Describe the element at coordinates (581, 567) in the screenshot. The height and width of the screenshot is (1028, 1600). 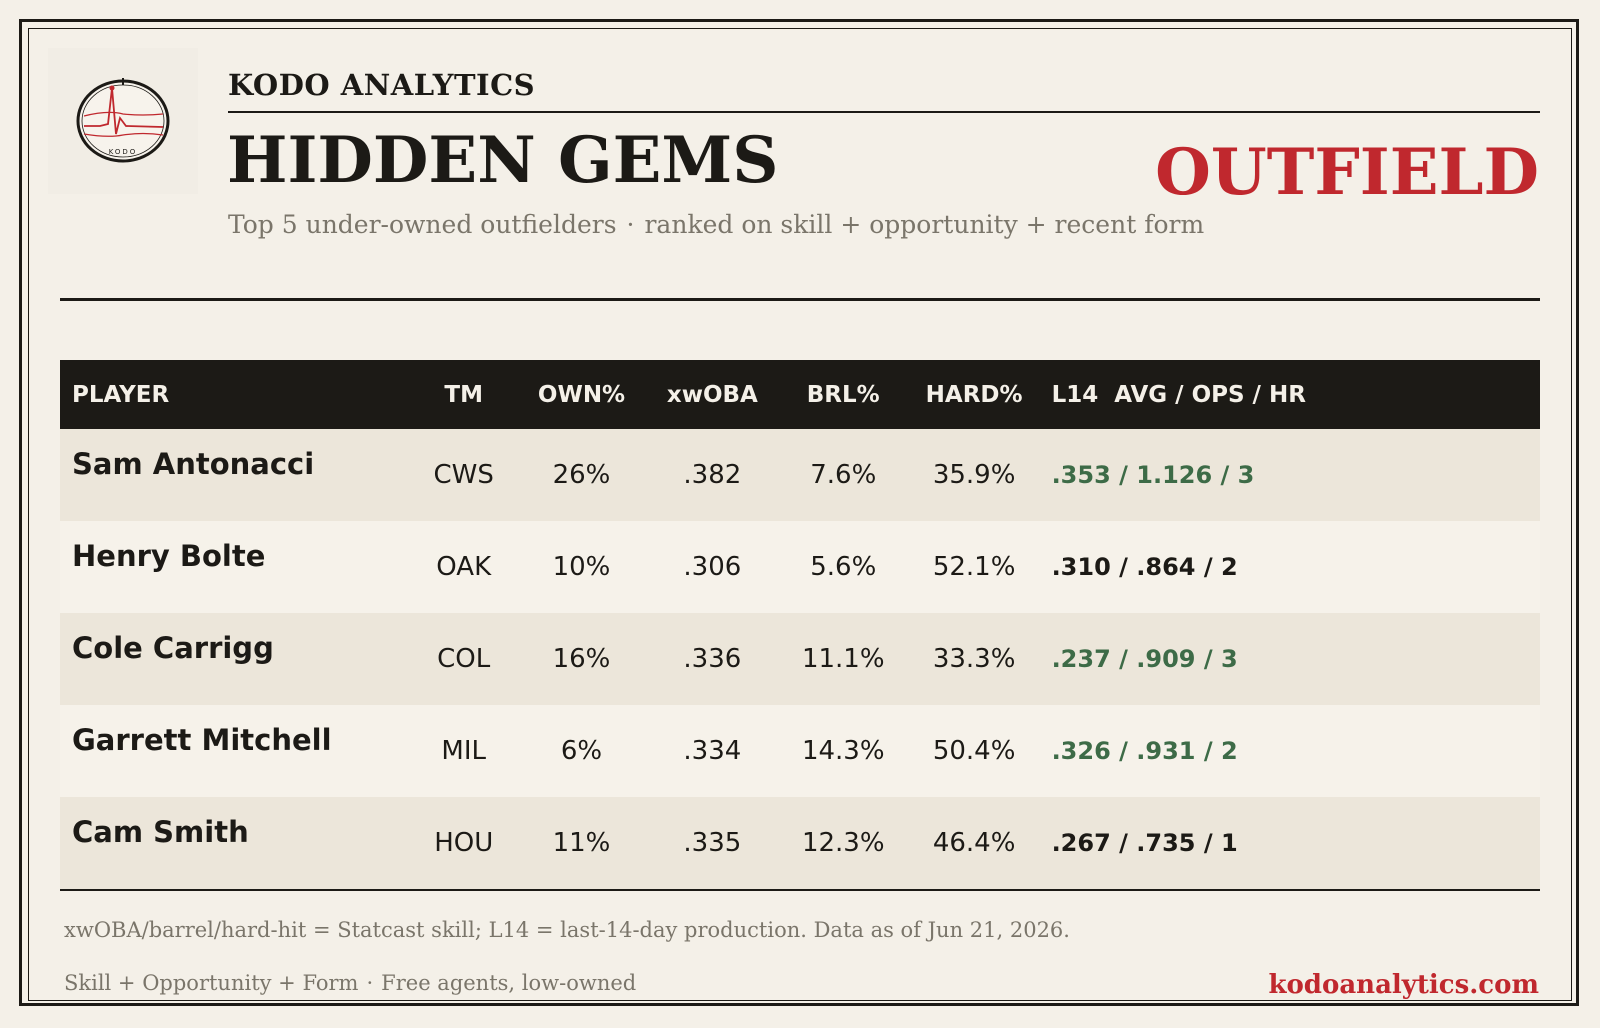
I see `own-cell: 10%` at that location.